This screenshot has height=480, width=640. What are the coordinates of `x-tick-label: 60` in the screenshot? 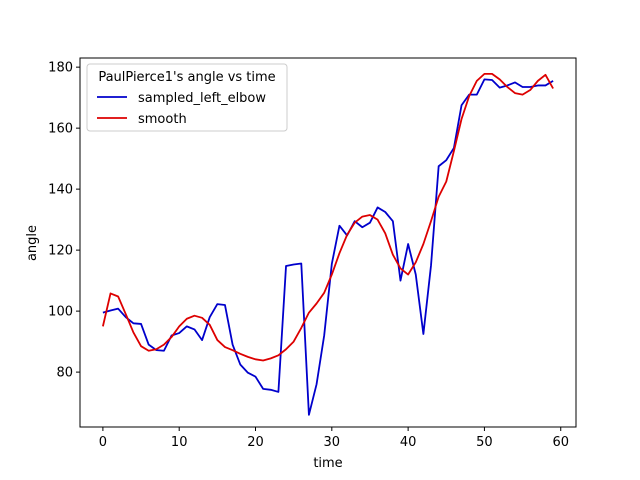 It's located at (560, 442).